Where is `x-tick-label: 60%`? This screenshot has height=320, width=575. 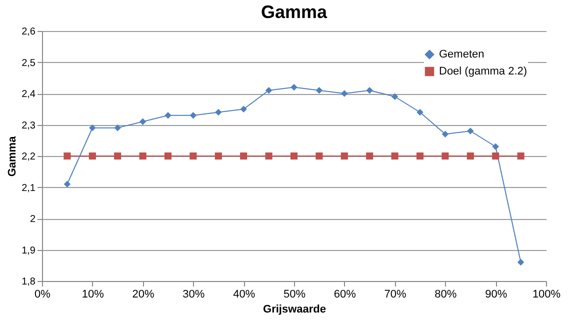 x-tick-label: 60% is located at coordinates (345, 294).